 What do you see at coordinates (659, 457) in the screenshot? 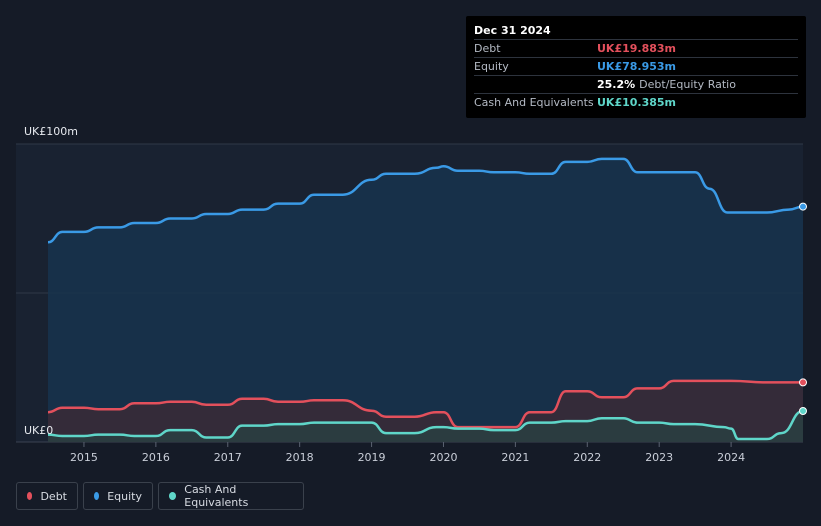
I see `x-tick-label: 2023` at bounding box center [659, 457].